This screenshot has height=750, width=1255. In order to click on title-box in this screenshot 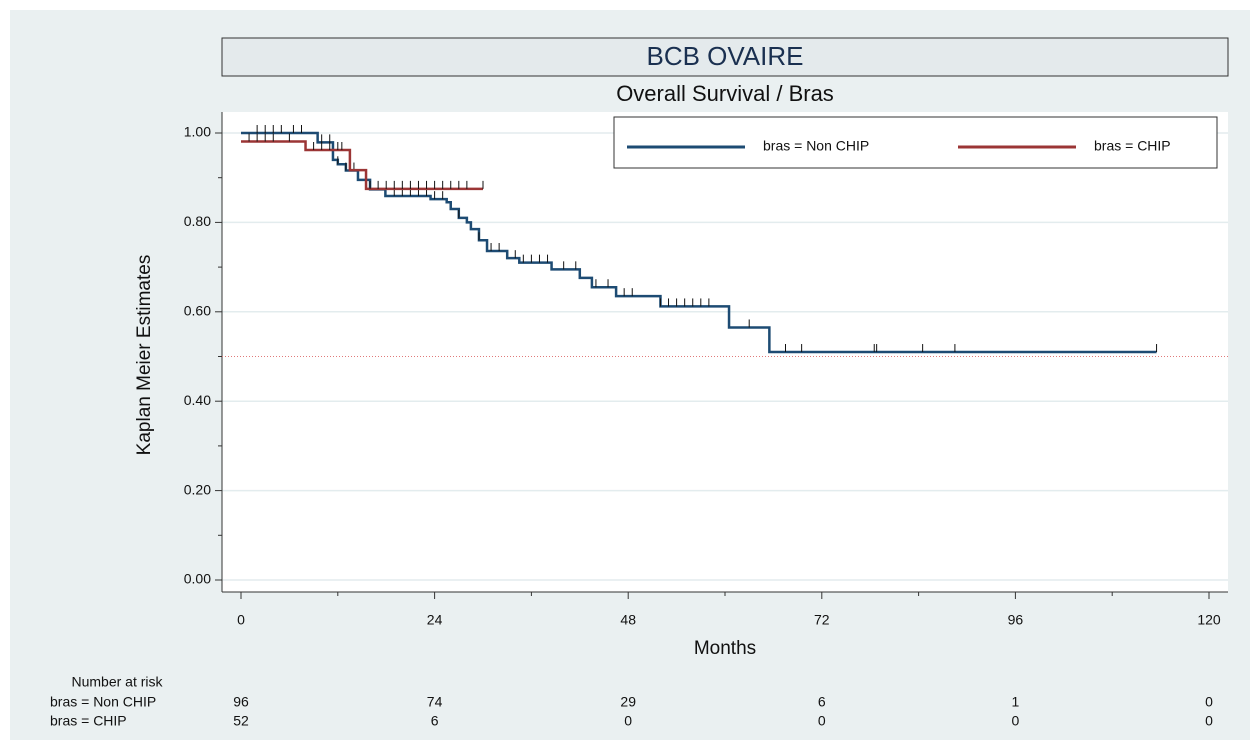, I will do `click(725, 57)`.